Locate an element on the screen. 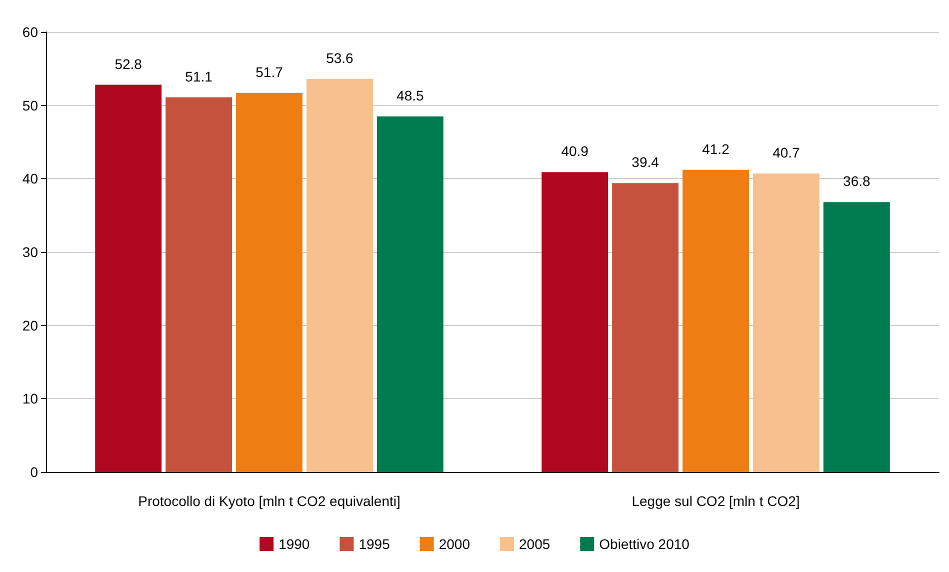  data-label: 39.4 is located at coordinates (646, 162).